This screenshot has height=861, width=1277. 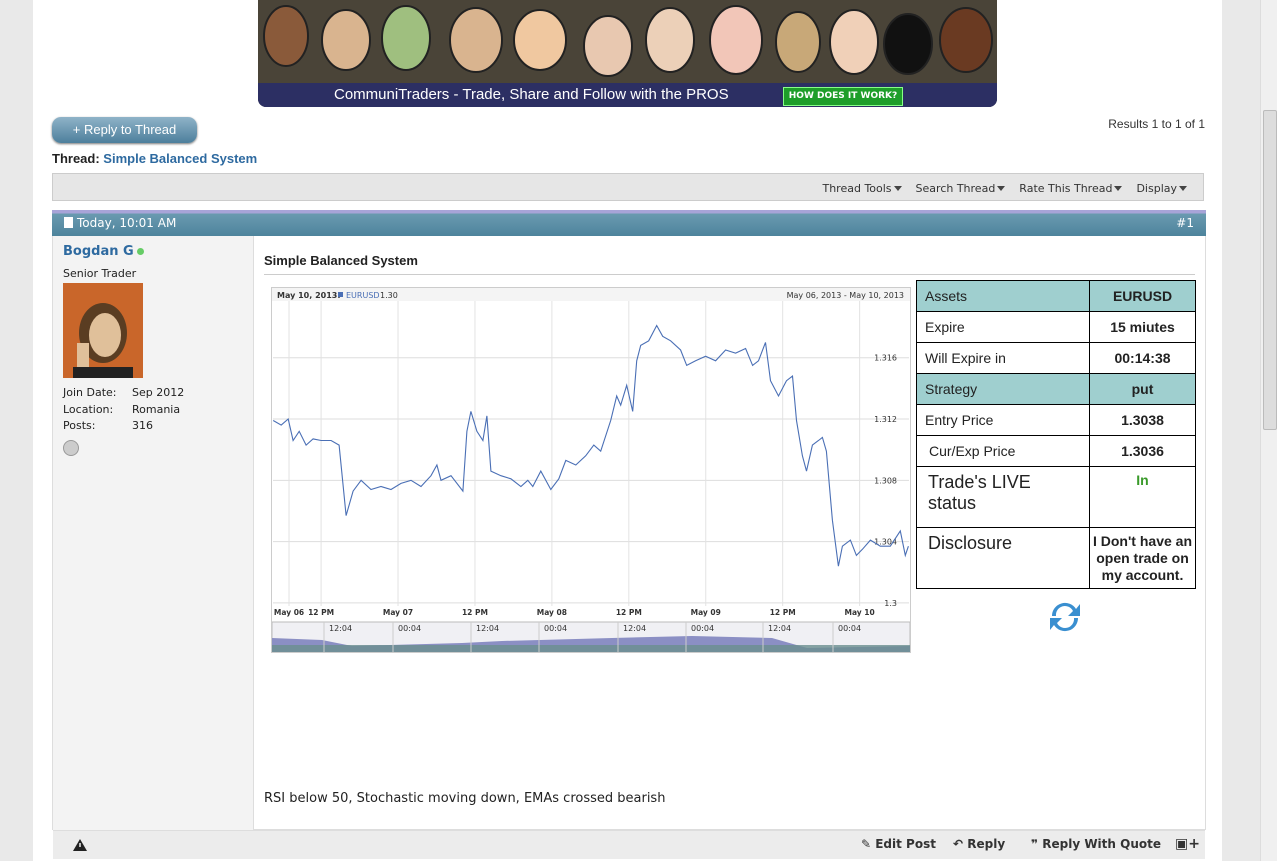 What do you see at coordinates (627, 42) in the screenshot?
I see `banner-art` at bounding box center [627, 42].